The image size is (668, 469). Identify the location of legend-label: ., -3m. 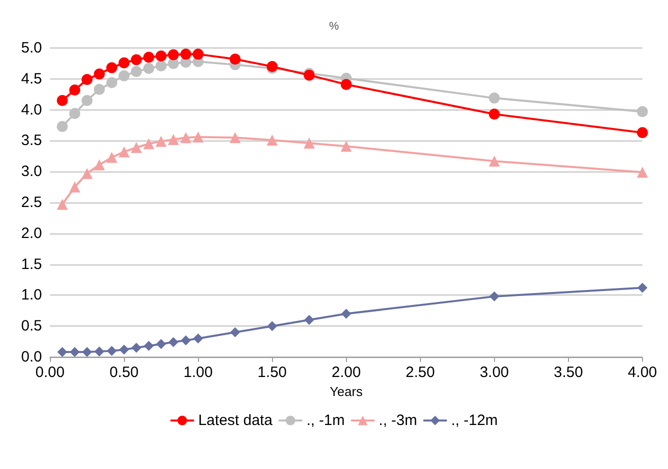
(398, 420).